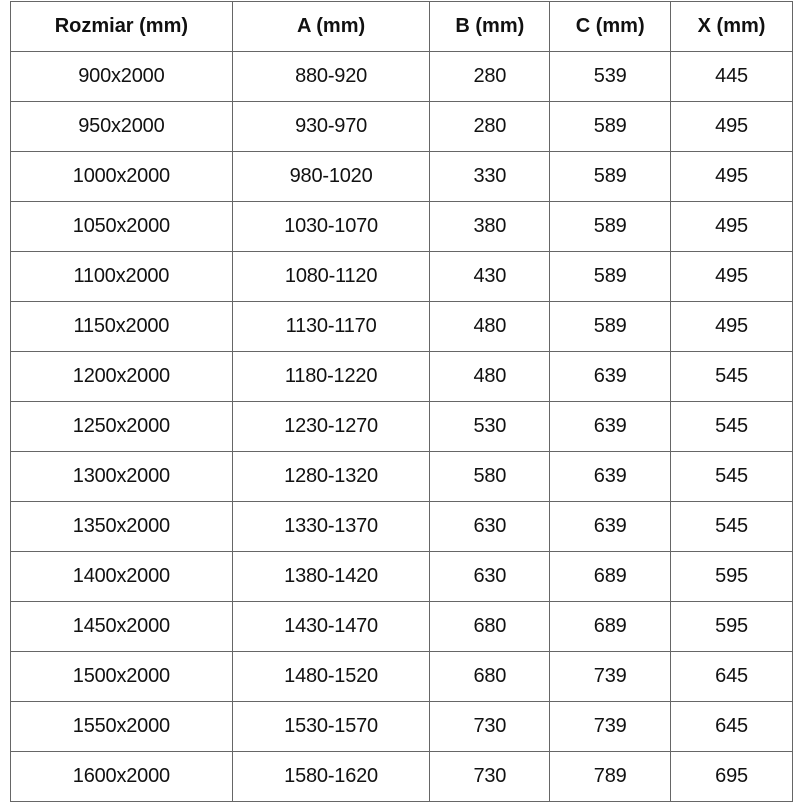 The width and height of the screenshot is (800, 802). What do you see at coordinates (331, 676) in the screenshot?
I see `table-cell: 1480-1520` at bounding box center [331, 676].